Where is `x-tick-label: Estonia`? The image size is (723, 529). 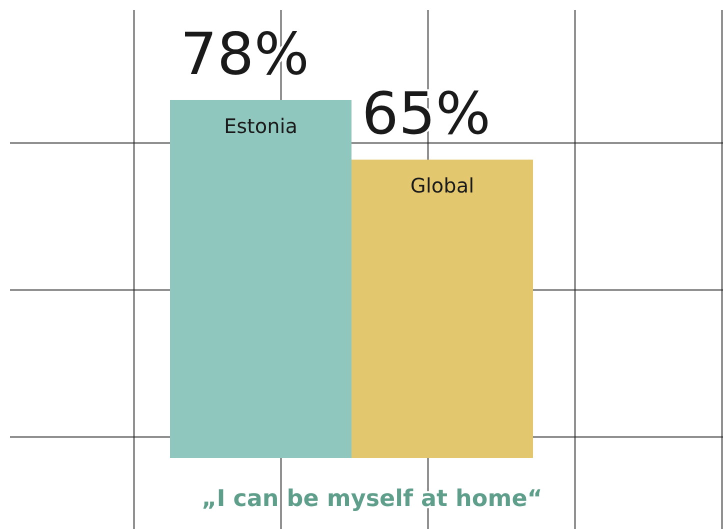
x-tick-label: Estonia is located at coordinates (261, 126).